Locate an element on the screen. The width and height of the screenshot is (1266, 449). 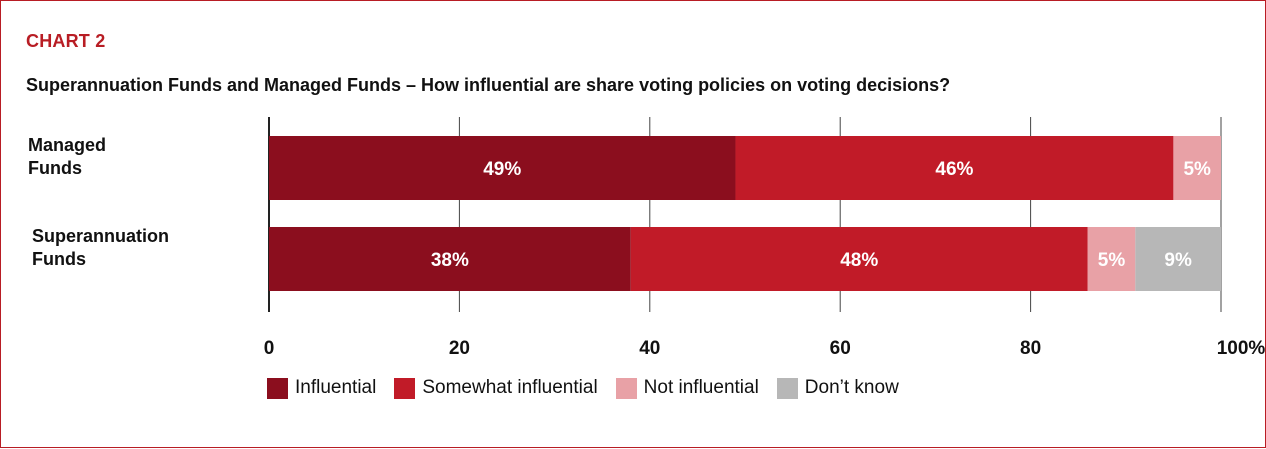
legend-item-somewhat-influential: Somewhat influential is located at coordinates (496, 388).